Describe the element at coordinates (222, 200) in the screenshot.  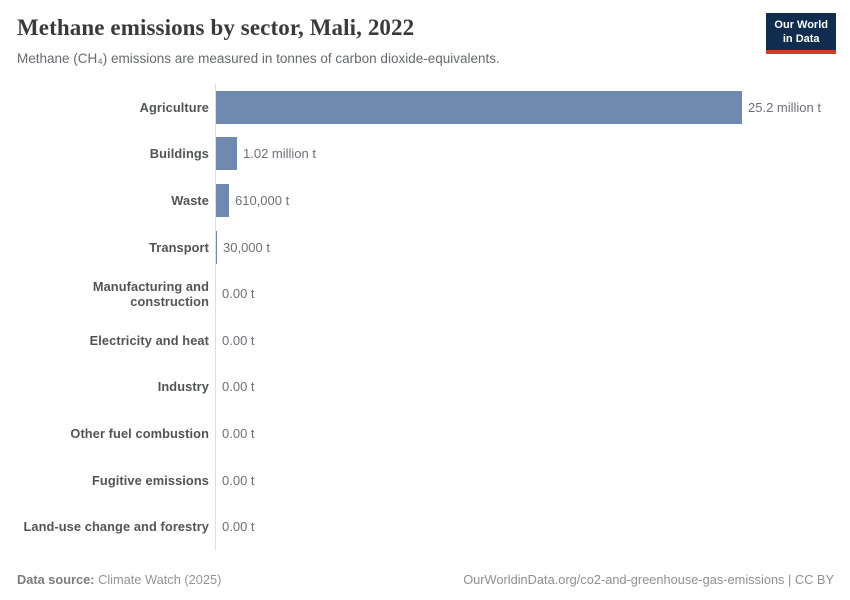
I see `bar-waste` at that location.